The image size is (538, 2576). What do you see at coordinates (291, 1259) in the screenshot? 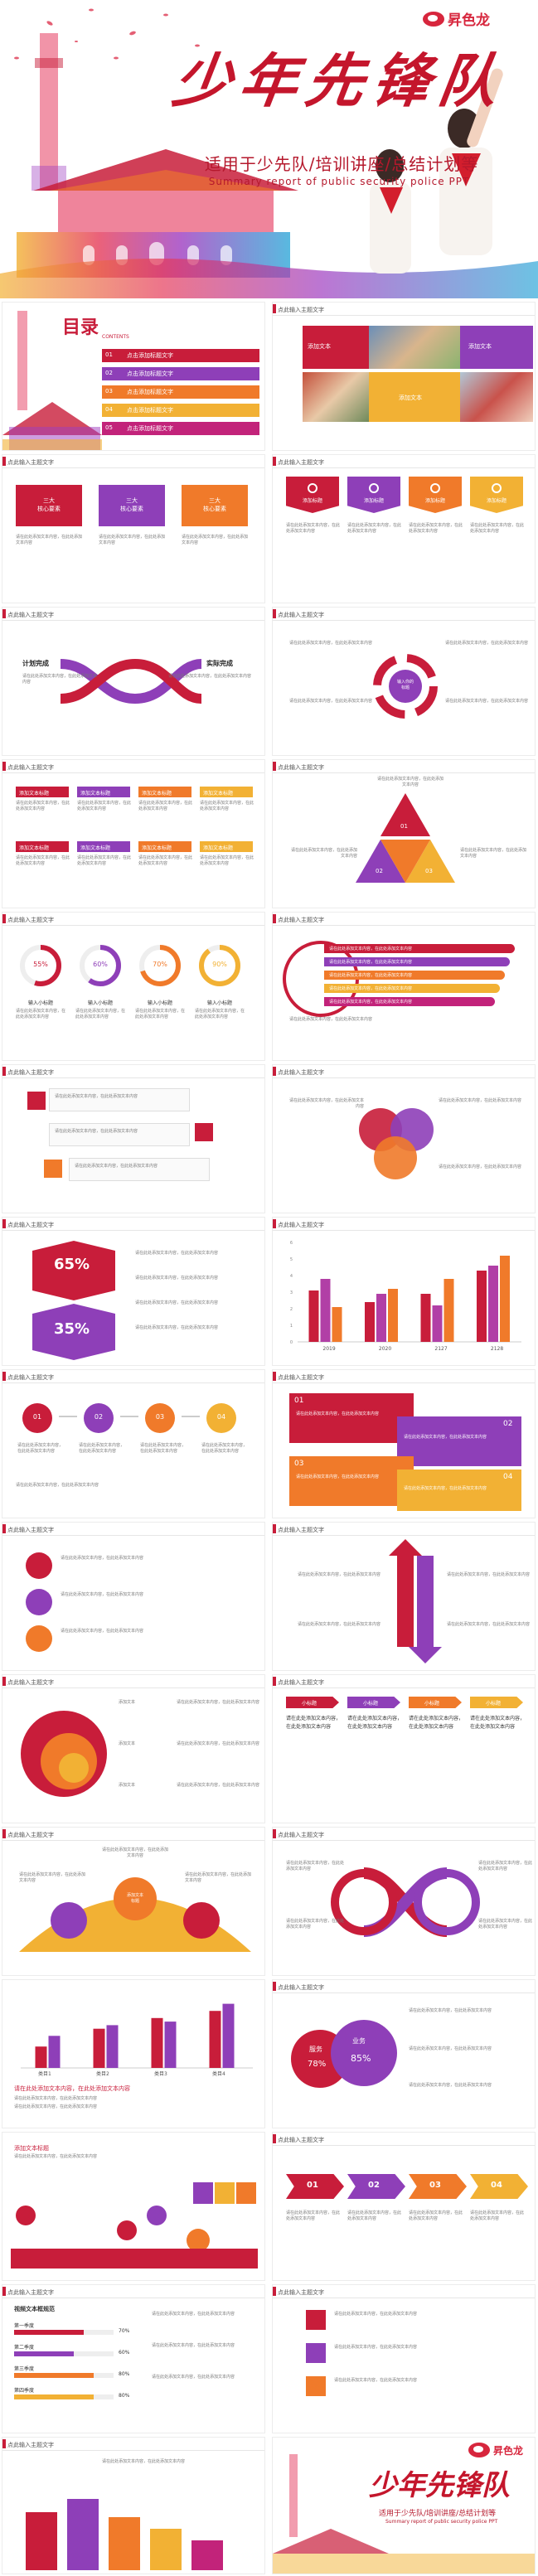
I see `y-tick-label: 5` at bounding box center [291, 1259].